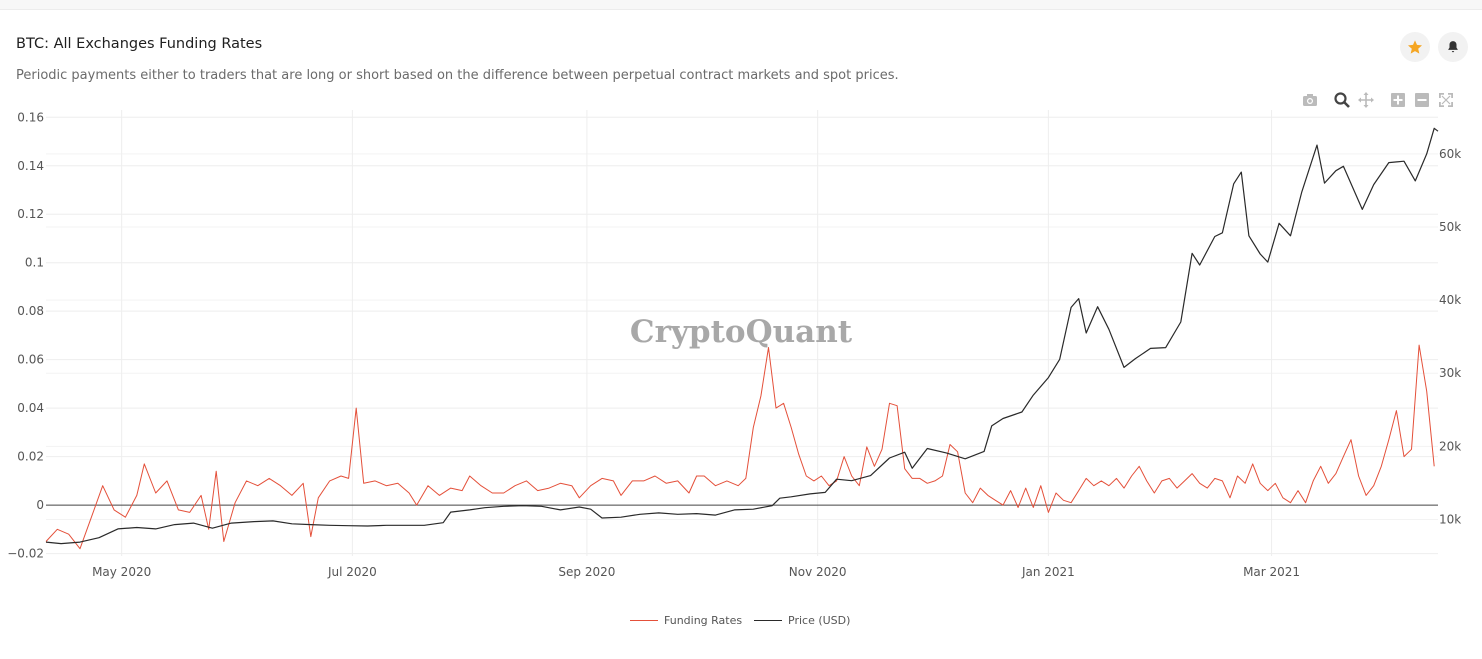 Image resolution: width=1482 pixels, height=659 pixels. Describe the element at coordinates (1310, 100) in the screenshot. I see `camera-icon` at that location.